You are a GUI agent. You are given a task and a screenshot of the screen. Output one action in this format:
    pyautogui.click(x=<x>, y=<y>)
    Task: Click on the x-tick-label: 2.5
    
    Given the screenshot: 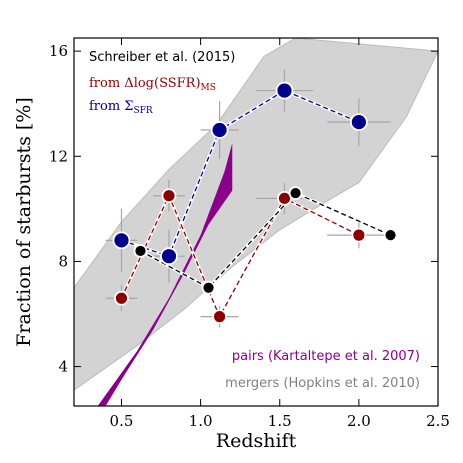 What is the action you would take?
    pyautogui.click(x=438, y=421)
    